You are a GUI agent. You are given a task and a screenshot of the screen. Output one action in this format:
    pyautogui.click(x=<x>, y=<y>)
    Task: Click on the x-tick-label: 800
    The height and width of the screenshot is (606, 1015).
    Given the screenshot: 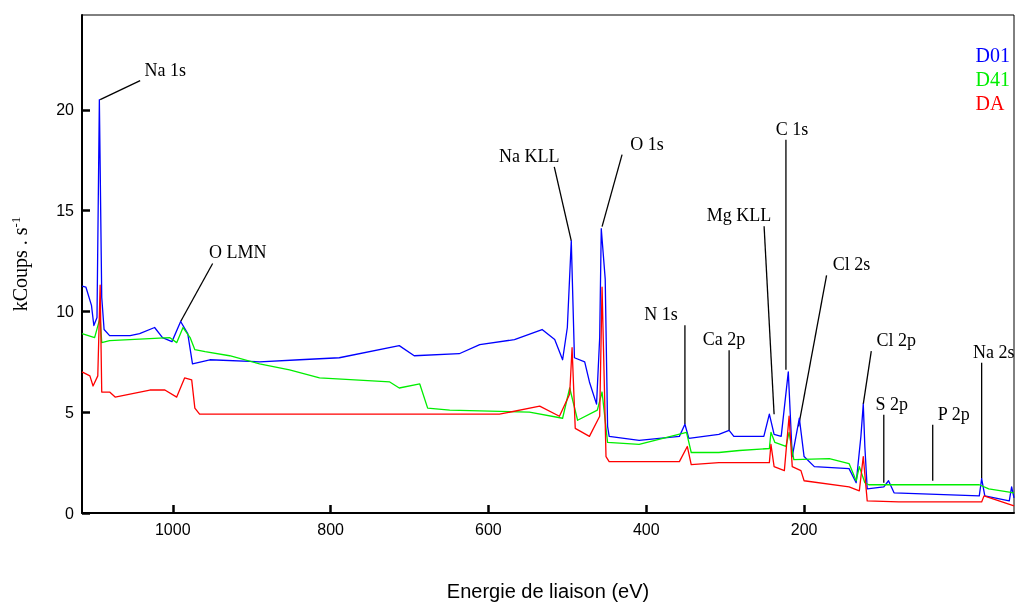 What is the action you would take?
    pyautogui.click(x=331, y=529)
    